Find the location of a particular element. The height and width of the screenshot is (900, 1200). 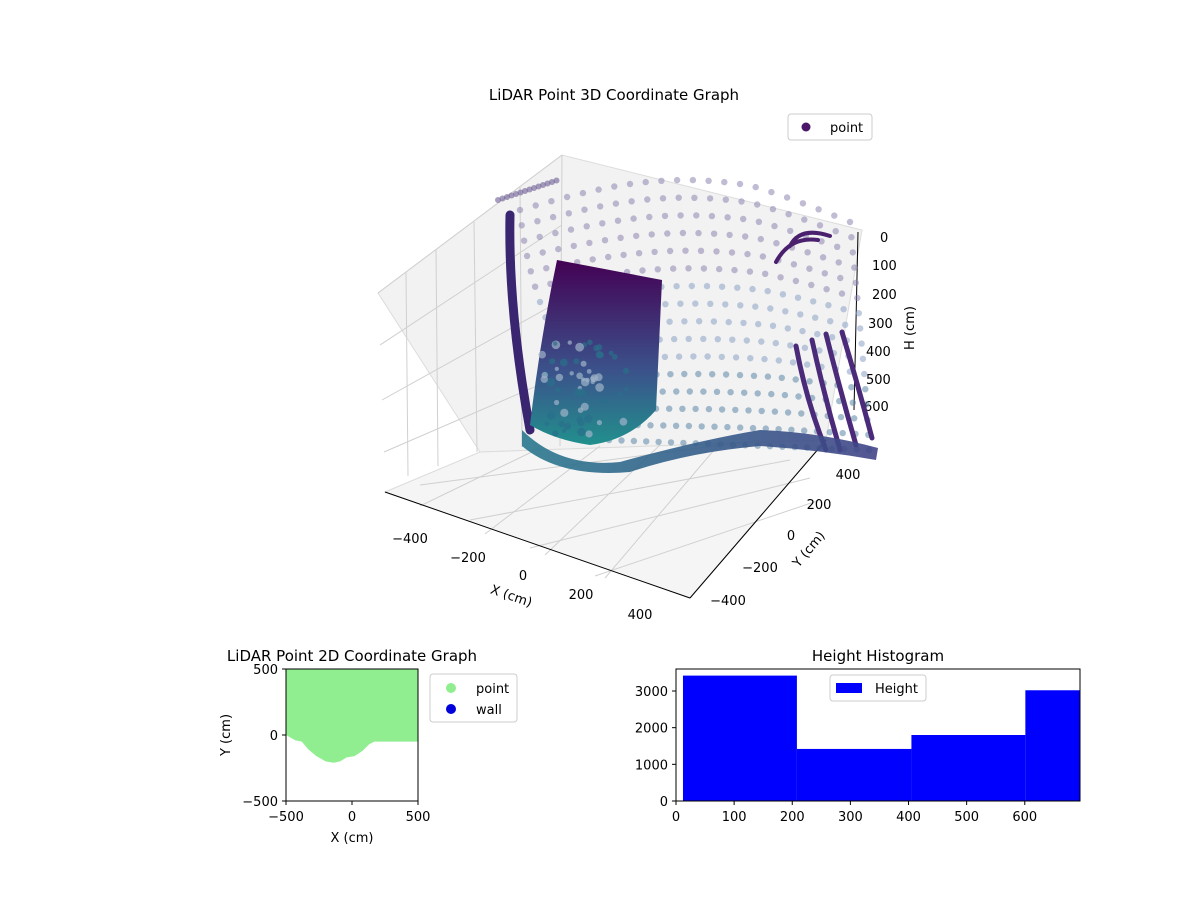

chart-3d-xlabel: X (cm) is located at coordinates (511, 597).